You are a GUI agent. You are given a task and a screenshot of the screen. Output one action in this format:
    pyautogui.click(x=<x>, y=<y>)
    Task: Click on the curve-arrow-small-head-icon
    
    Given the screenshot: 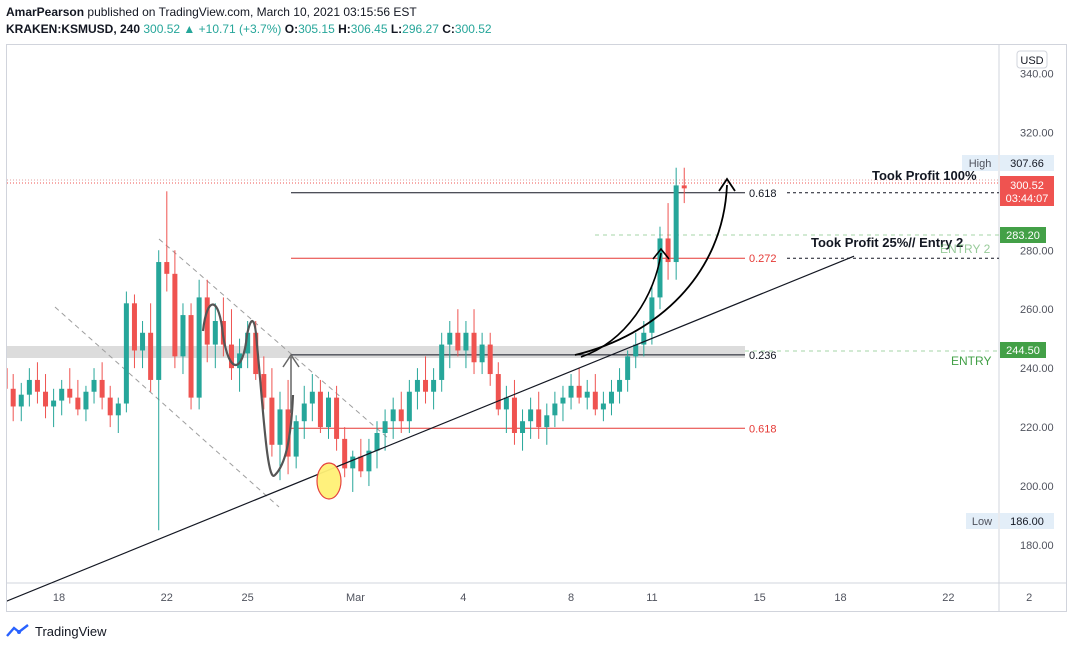 What is the action you would take?
    pyautogui.click(x=661, y=253)
    